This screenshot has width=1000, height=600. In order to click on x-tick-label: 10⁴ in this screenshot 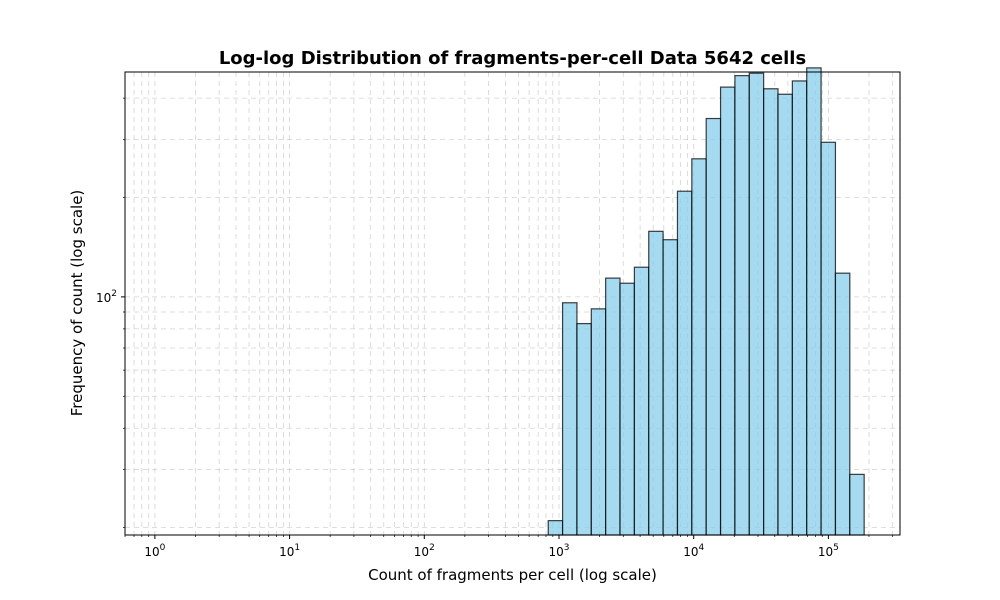, I will do `click(693, 551)`.